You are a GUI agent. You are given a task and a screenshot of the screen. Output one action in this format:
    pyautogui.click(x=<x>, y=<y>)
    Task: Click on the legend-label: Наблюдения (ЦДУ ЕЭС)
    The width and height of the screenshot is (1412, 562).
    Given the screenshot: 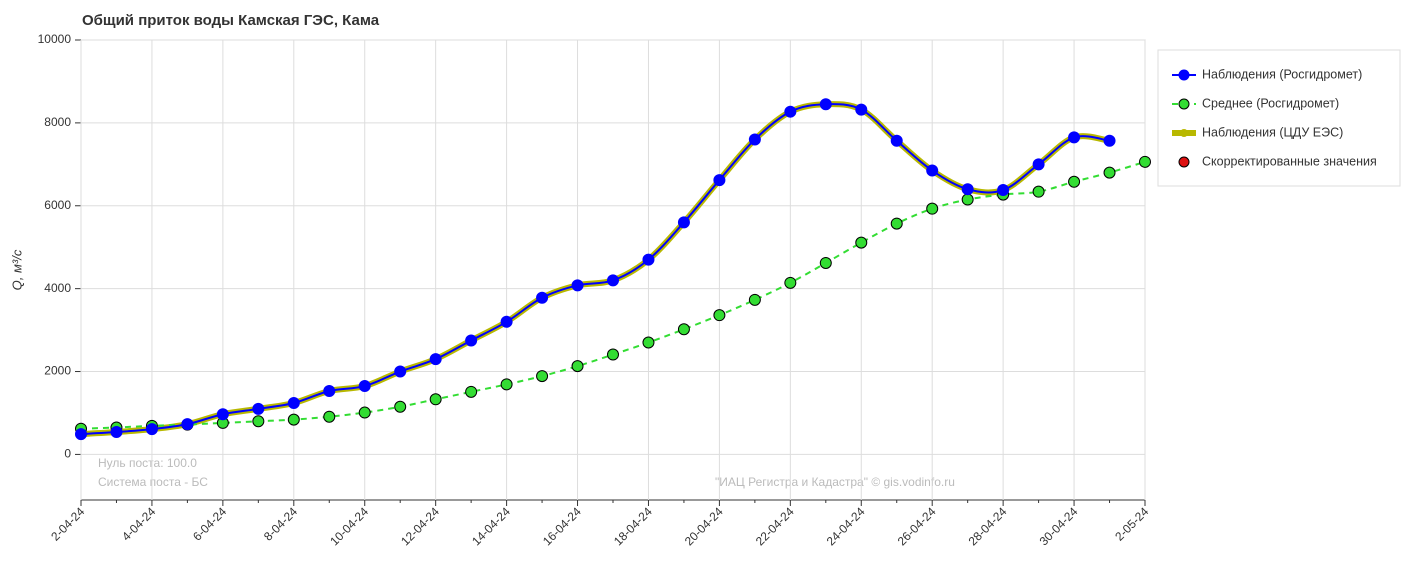 What is the action you would take?
    pyautogui.click(x=1272, y=132)
    